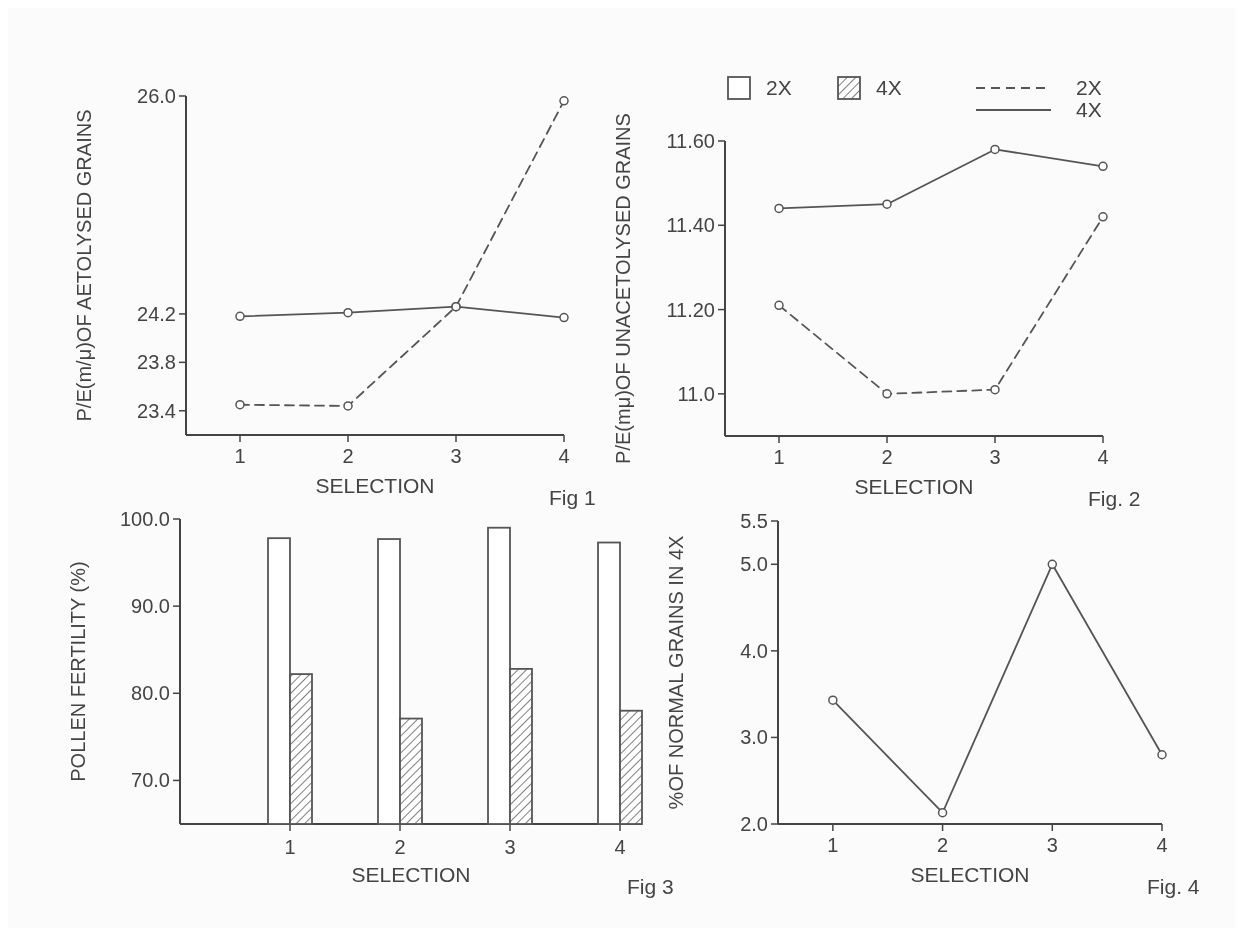  I want to click on y-tick-label: 3.0, so click(754, 737).